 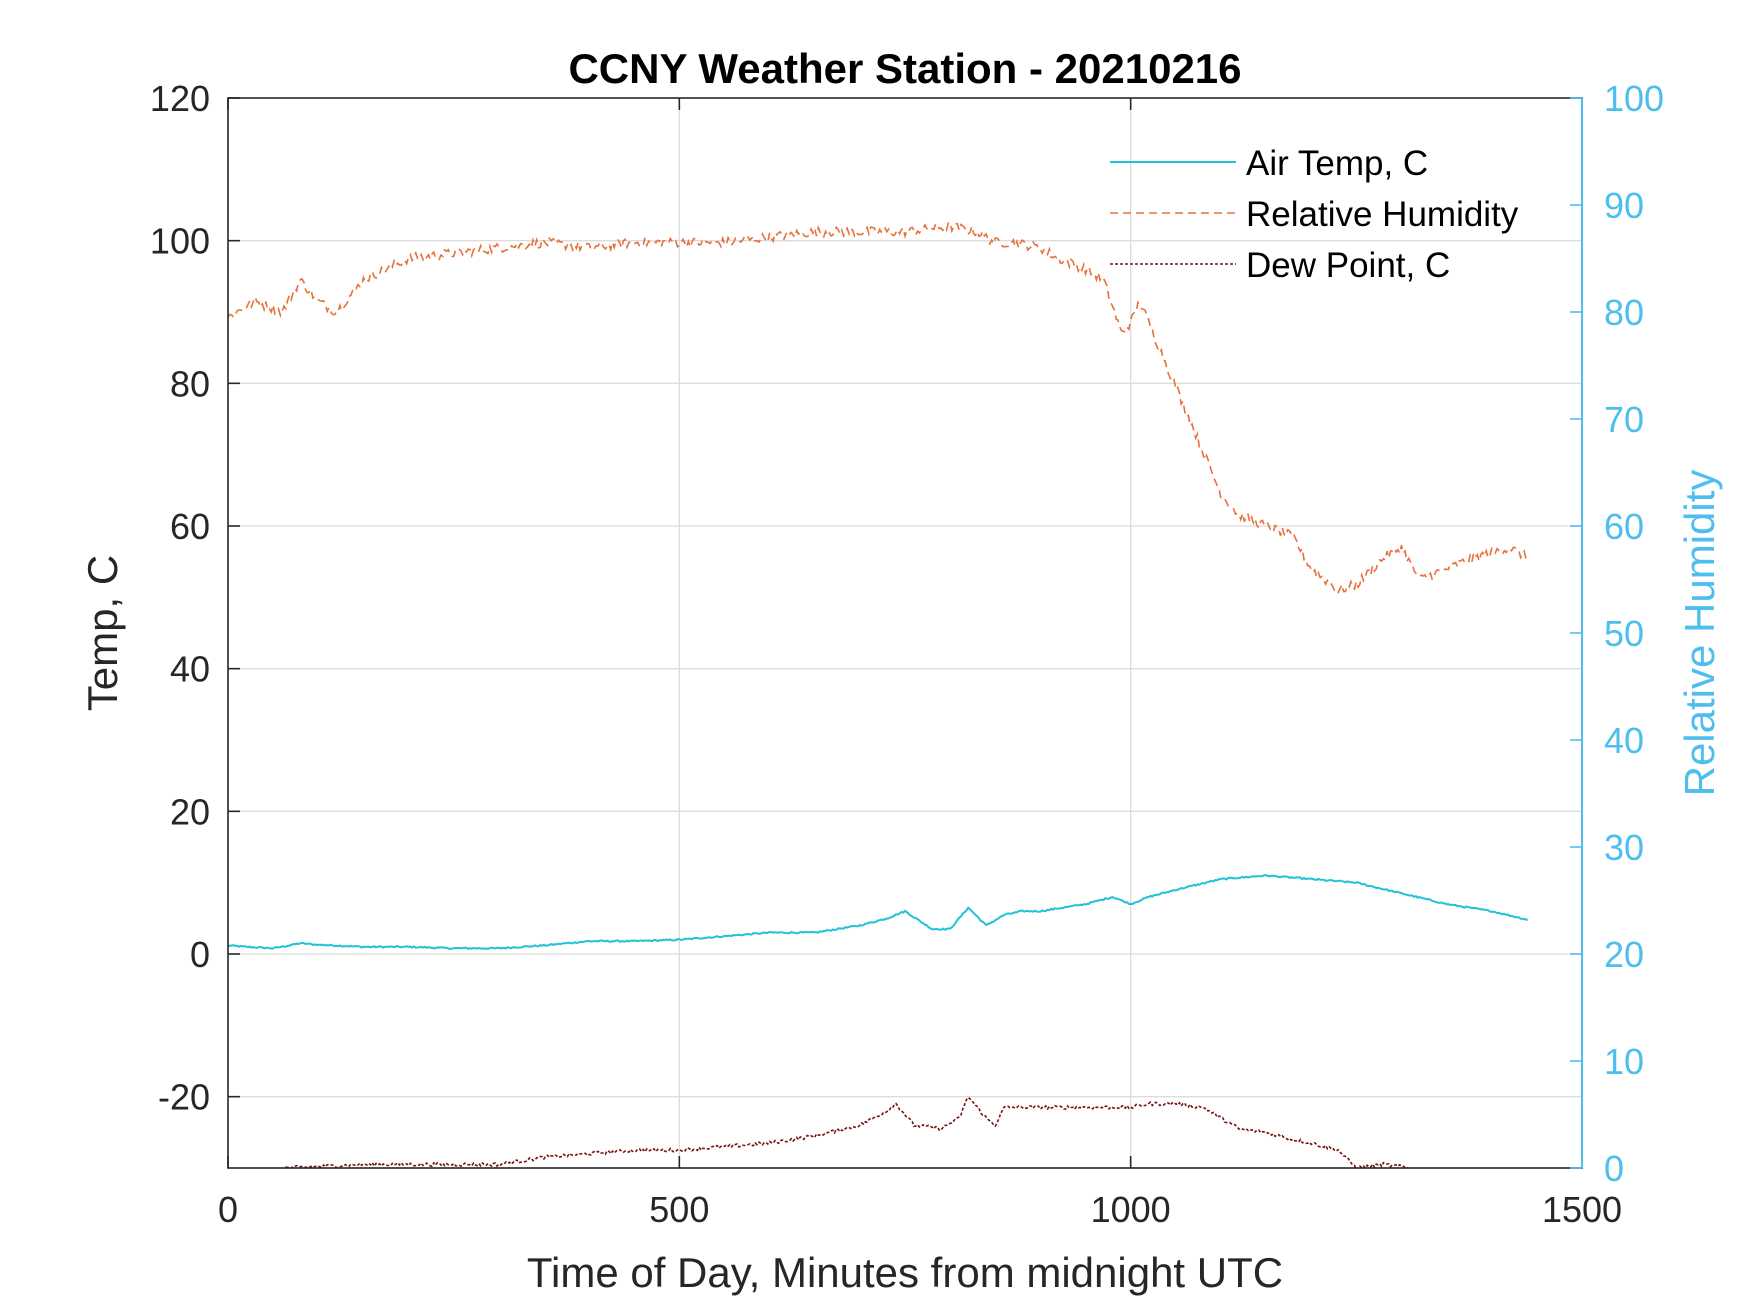 I want to click on y-right-tick-label: 50, so click(x=1624, y=633).